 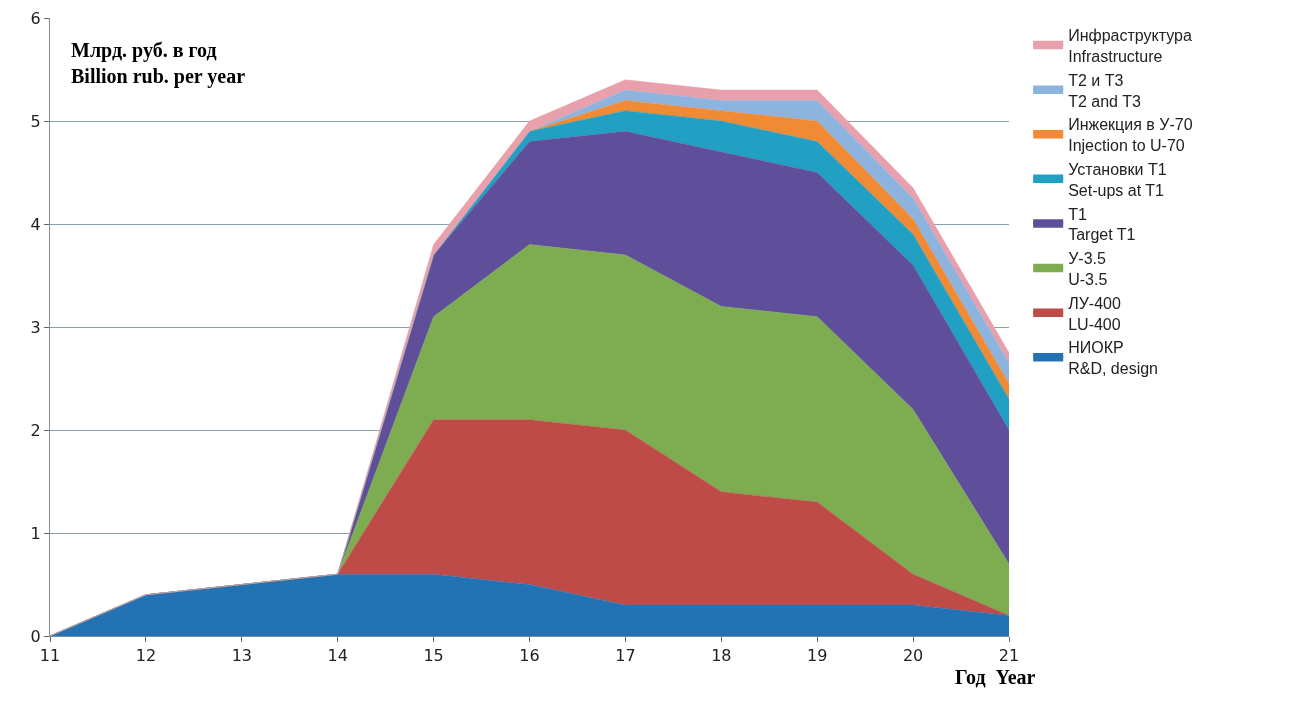 What do you see at coordinates (1117, 179) in the screenshot?
I see `legend-label: Установки Т1 Set-ups at T1` at bounding box center [1117, 179].